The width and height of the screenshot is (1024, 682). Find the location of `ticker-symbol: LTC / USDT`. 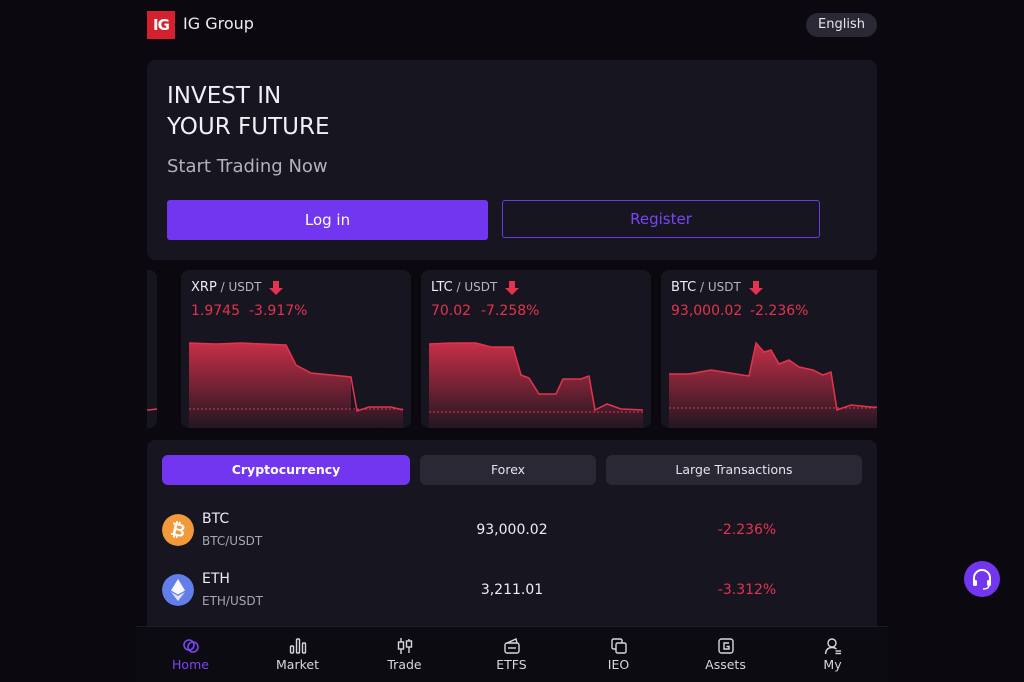

ticker-symbol: LTC / USDT is located at coordinates (464, 287).